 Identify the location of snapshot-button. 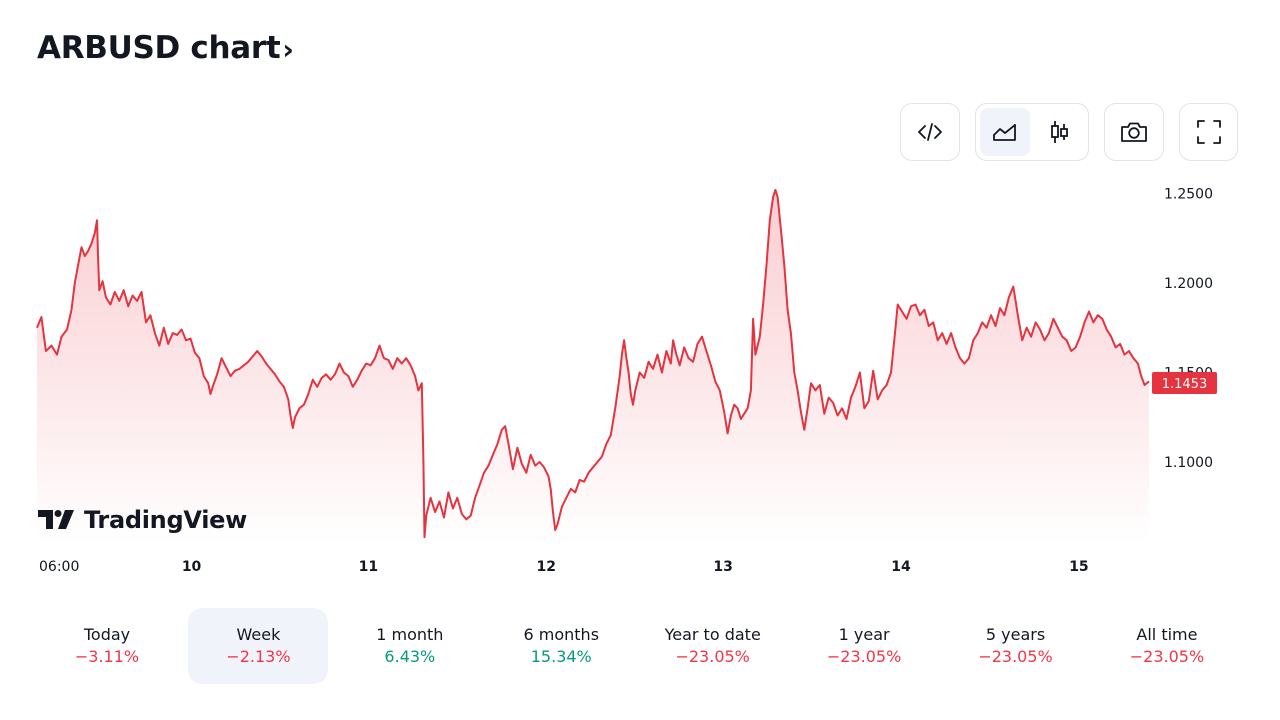
(1134, 132).